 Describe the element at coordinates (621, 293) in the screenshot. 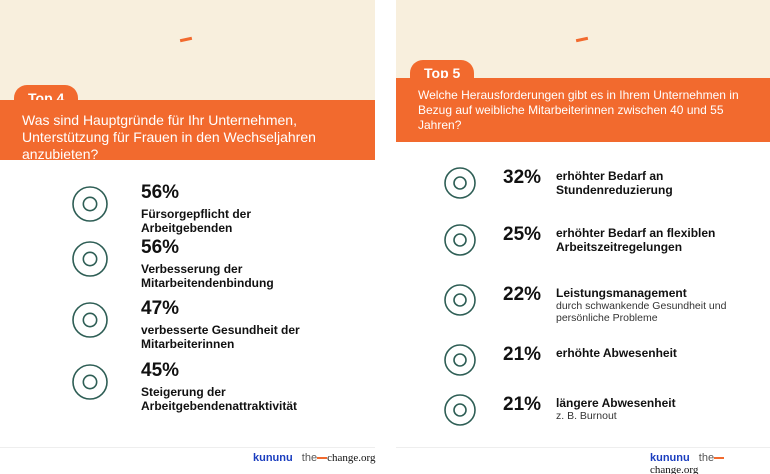

I see `item-title: Leistungsmanagement` at that location.